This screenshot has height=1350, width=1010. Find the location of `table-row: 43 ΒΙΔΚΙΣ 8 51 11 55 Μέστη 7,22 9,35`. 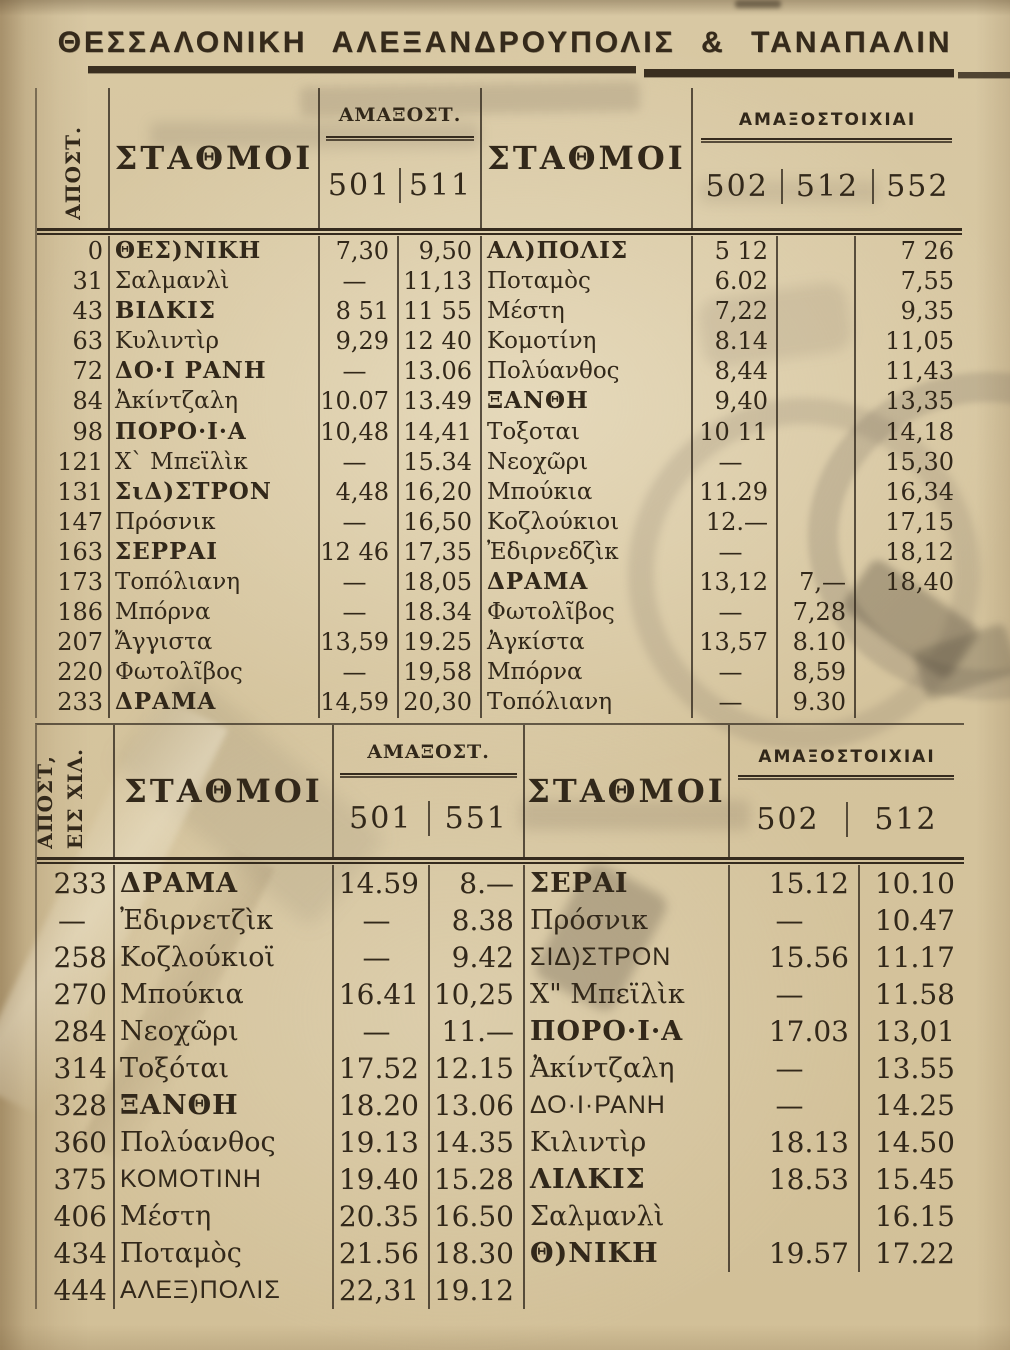

table-row: 43 ΒΙΔΚΙΣ 8 51 11 55 Μέστη 7,22 9,35 is located at coordinates (499, 311).